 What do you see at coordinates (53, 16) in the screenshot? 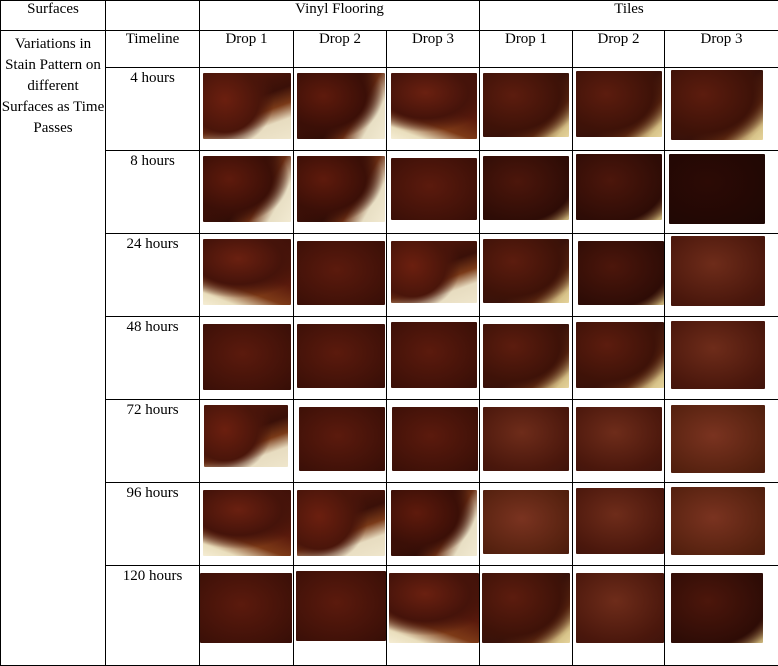
I see `surfaces-header: Surfaces` at bounding box center [53, 16].